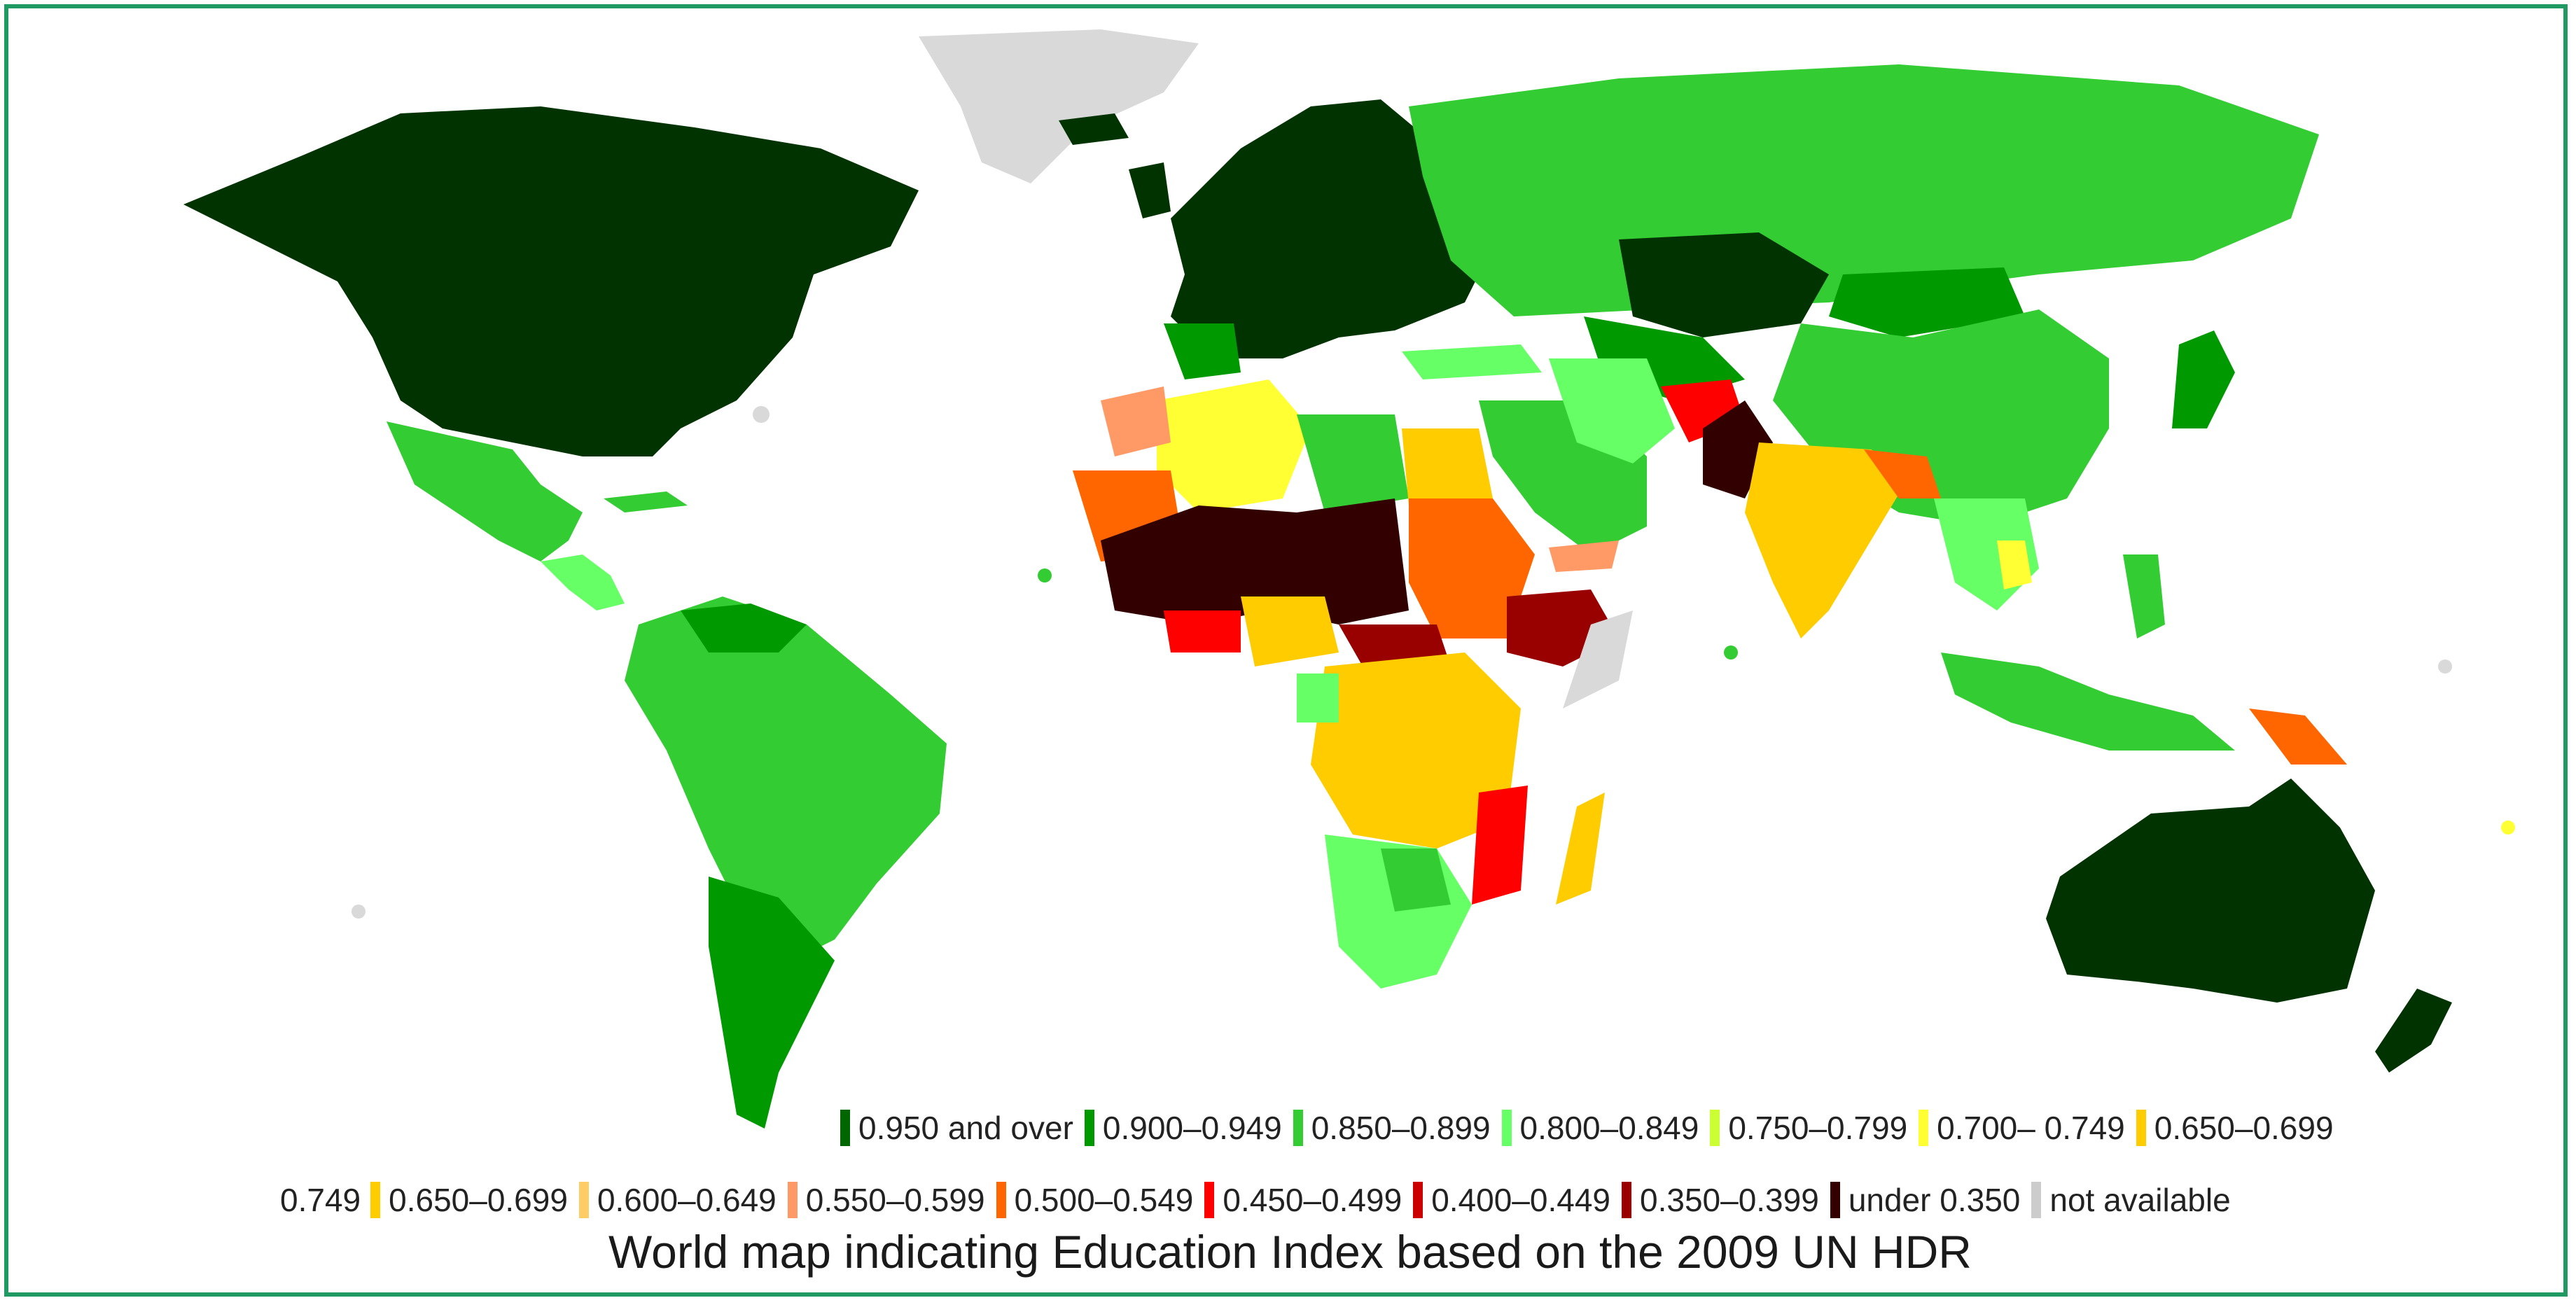  Describe the element at coordinates (1353, 463) in the screenshot. I see `region-libya` at that location.